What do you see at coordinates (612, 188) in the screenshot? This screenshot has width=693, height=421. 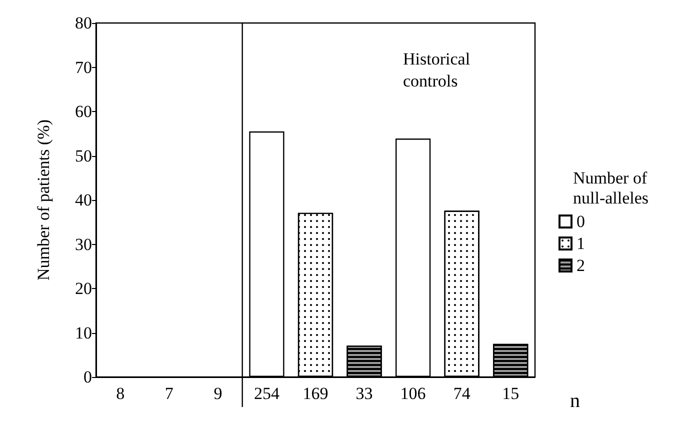 I see `legend-title: Number of null-alleles` at bounding box center [612, 188].